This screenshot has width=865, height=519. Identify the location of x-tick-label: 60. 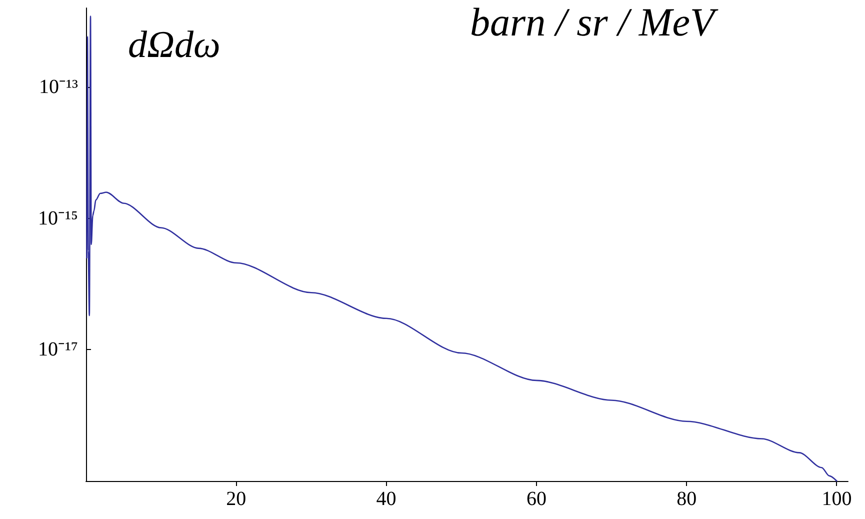
(536, 499).